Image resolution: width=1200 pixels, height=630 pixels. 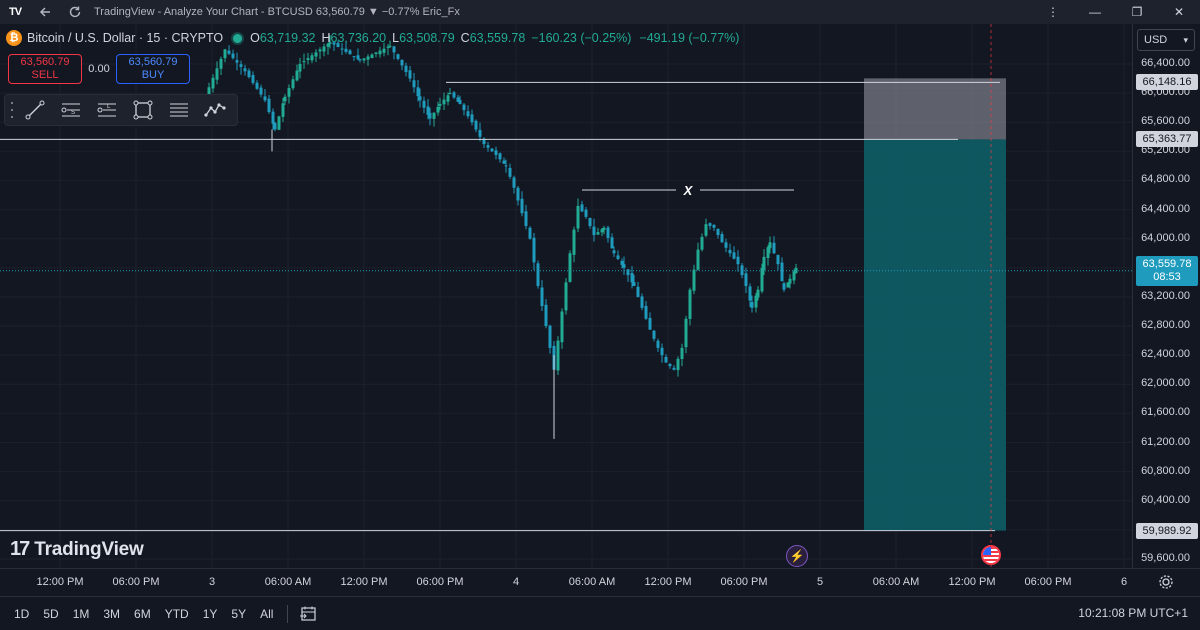 I want to click on price-tick: 62,400.00, so click(x=1165, y=354).